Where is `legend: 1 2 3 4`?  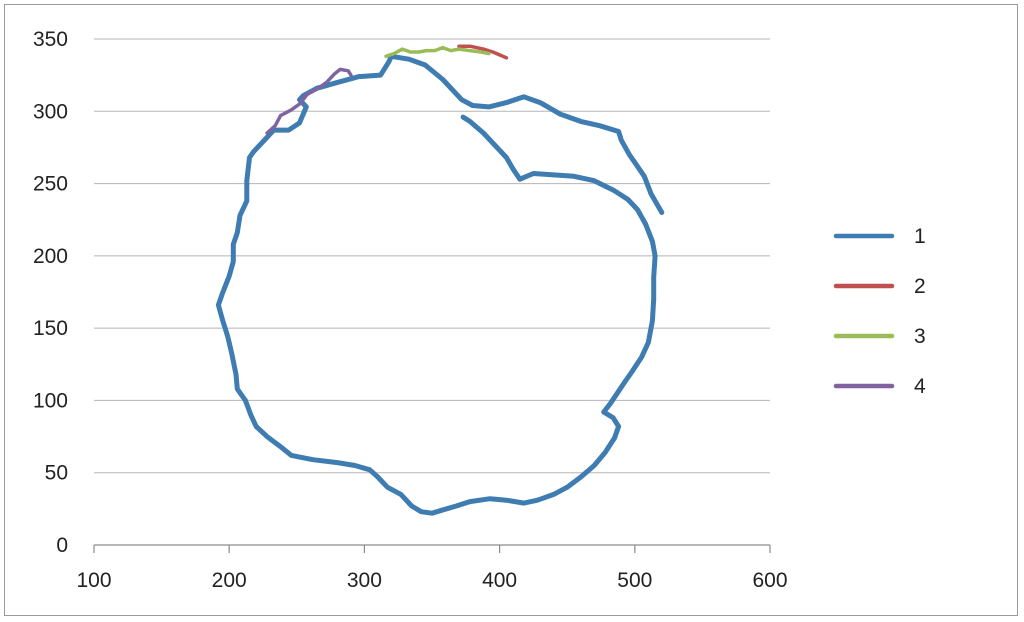
legend: 1 2 3 4 is located at coordinates (879, 311).